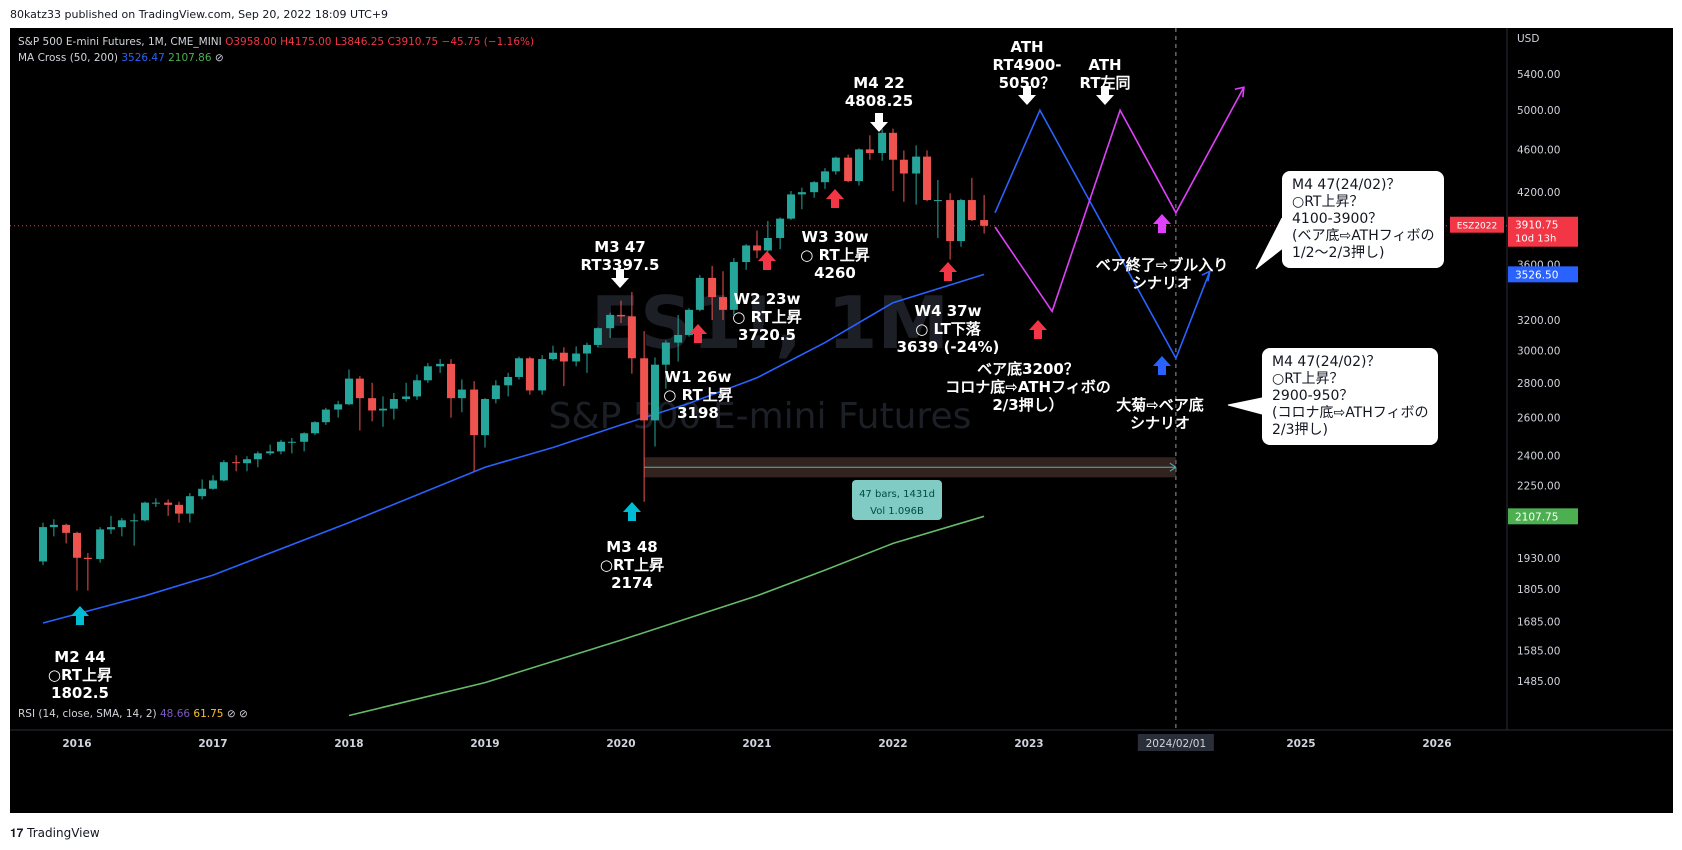 The width and height of the screenshot is (1682, 850). What do you see at coordinates (55, 833) in the screenshot?
I see `tradingview-logo: 𝟏𝟕 TradingView` at bounding box center [55, 833].